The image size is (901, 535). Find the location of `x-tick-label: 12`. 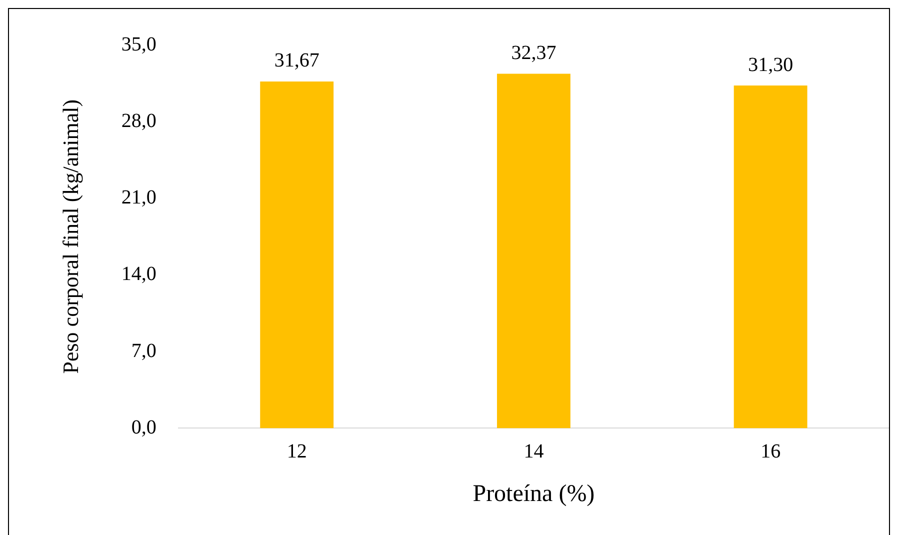

x-tick-label: 12 is located at coordinates (296, 451).